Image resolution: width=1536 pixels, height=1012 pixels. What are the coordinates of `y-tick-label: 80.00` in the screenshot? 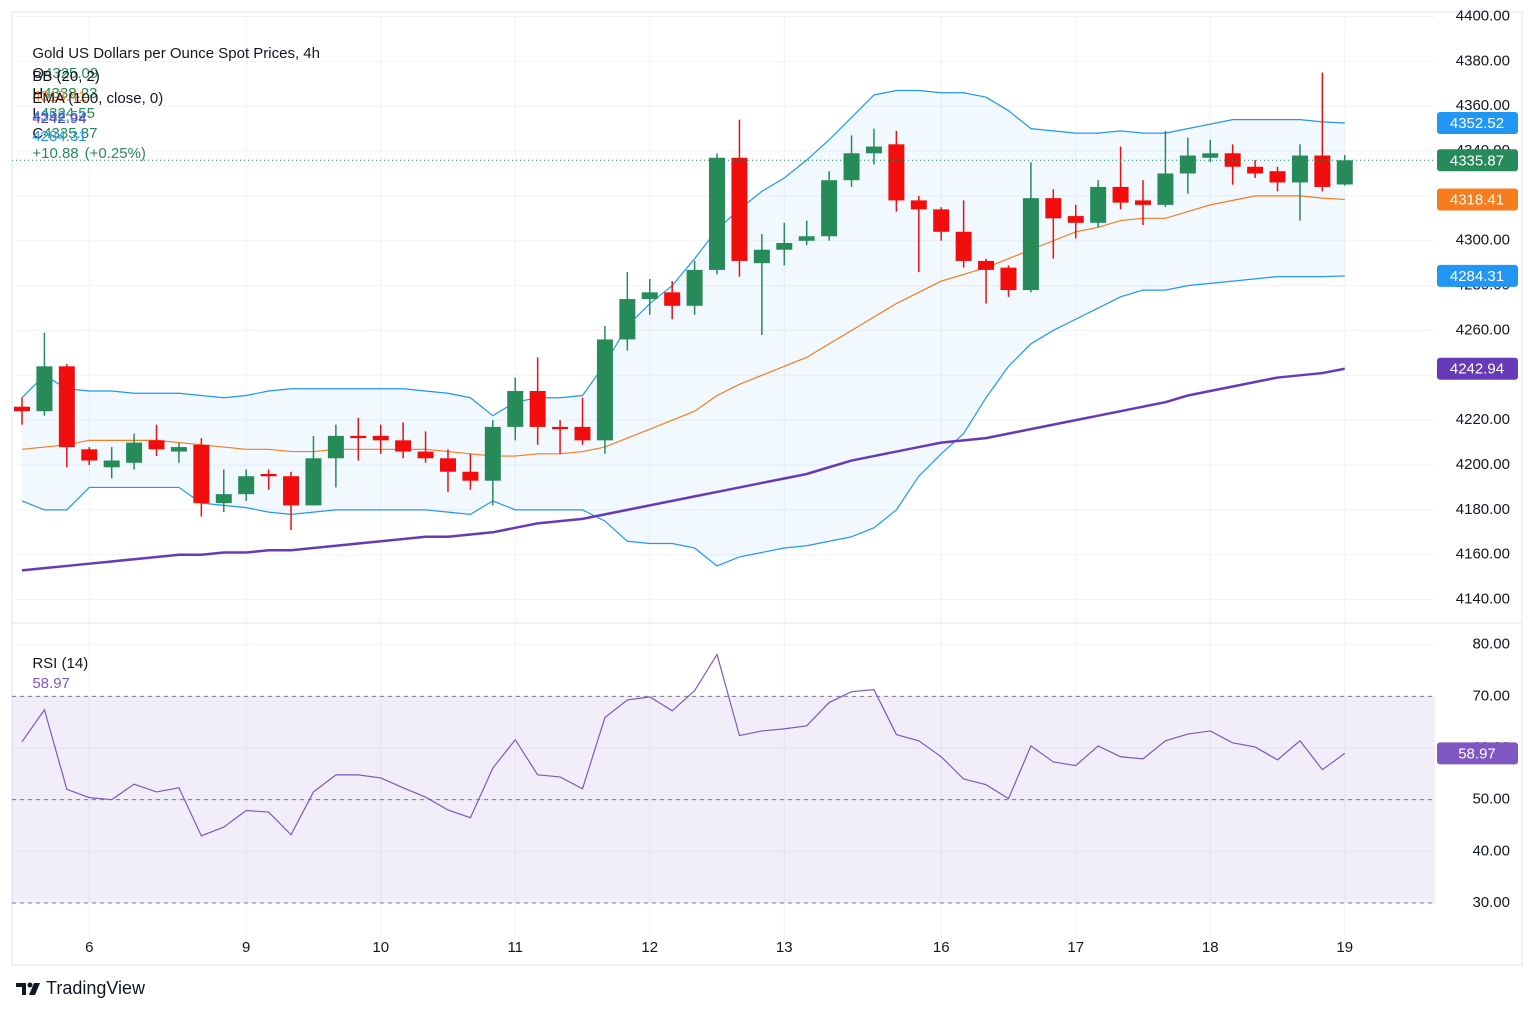 It's located at (1491, 644).